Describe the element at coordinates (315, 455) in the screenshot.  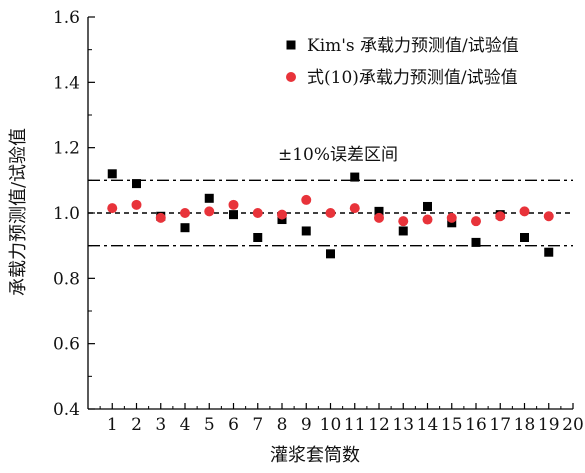
I see `x-axis-label: 灌浆套筒数` at that location.